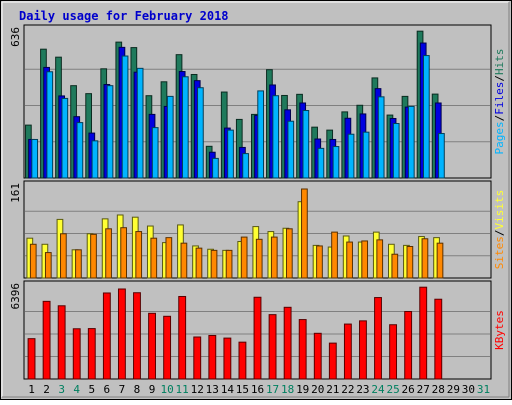 The height and width of the screenshot is (405, 512). What do you see at coordinates (61, 389) in the screenshot?
I see `x-tick-label-day-3: 3` at bounding box center [61, 389].